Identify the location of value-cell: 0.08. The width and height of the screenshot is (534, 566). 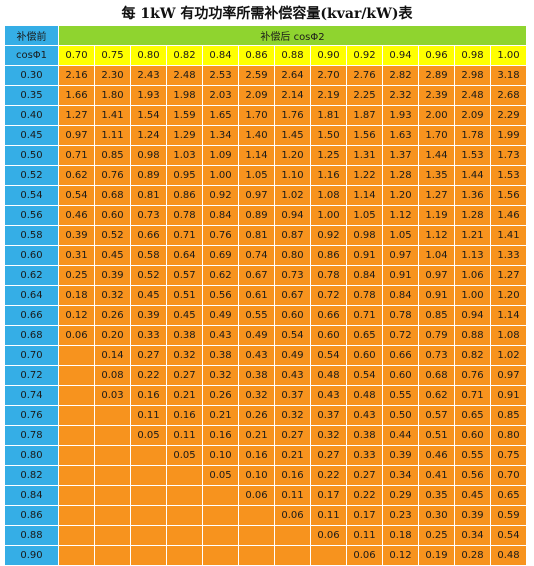
(112, 375).